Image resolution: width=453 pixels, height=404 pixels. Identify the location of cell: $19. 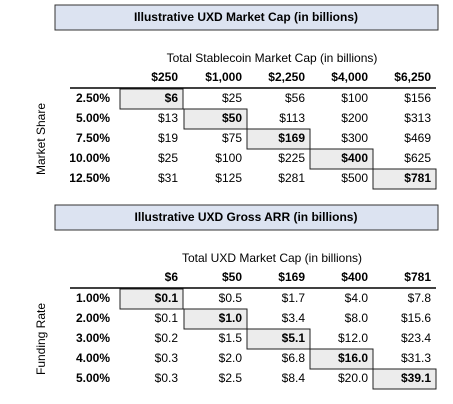
(168, 138).